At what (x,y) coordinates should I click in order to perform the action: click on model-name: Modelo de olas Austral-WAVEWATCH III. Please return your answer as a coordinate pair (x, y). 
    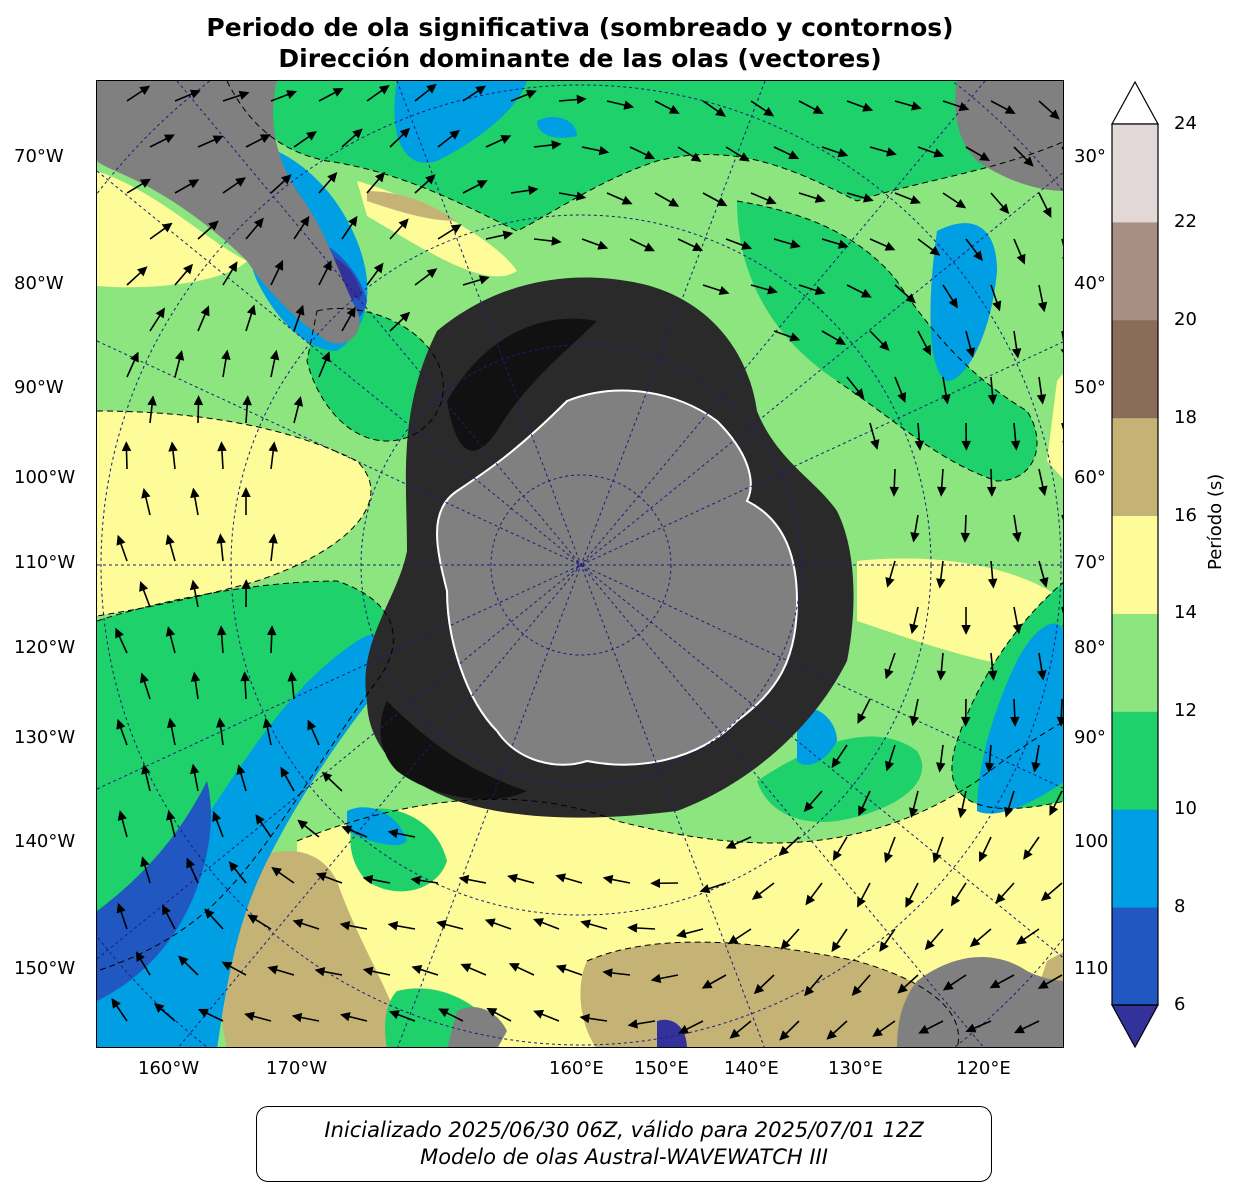
    Looking at the image, I should click on (624, 1157).